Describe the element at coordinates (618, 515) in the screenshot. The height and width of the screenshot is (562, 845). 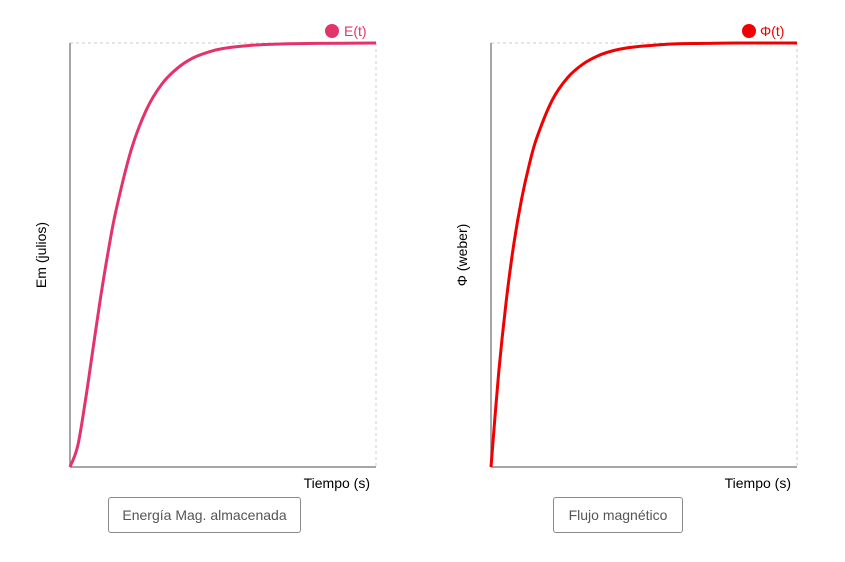
I see `flux-button: Flujo magnético` at that location.